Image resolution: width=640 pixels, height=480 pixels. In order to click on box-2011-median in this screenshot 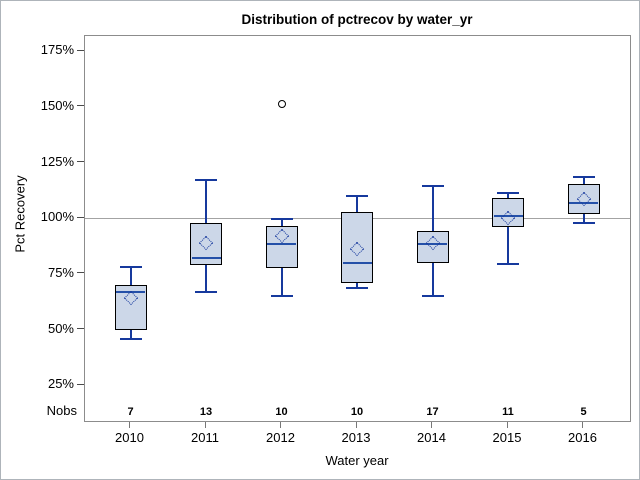, I will do `click(206, 258)`.